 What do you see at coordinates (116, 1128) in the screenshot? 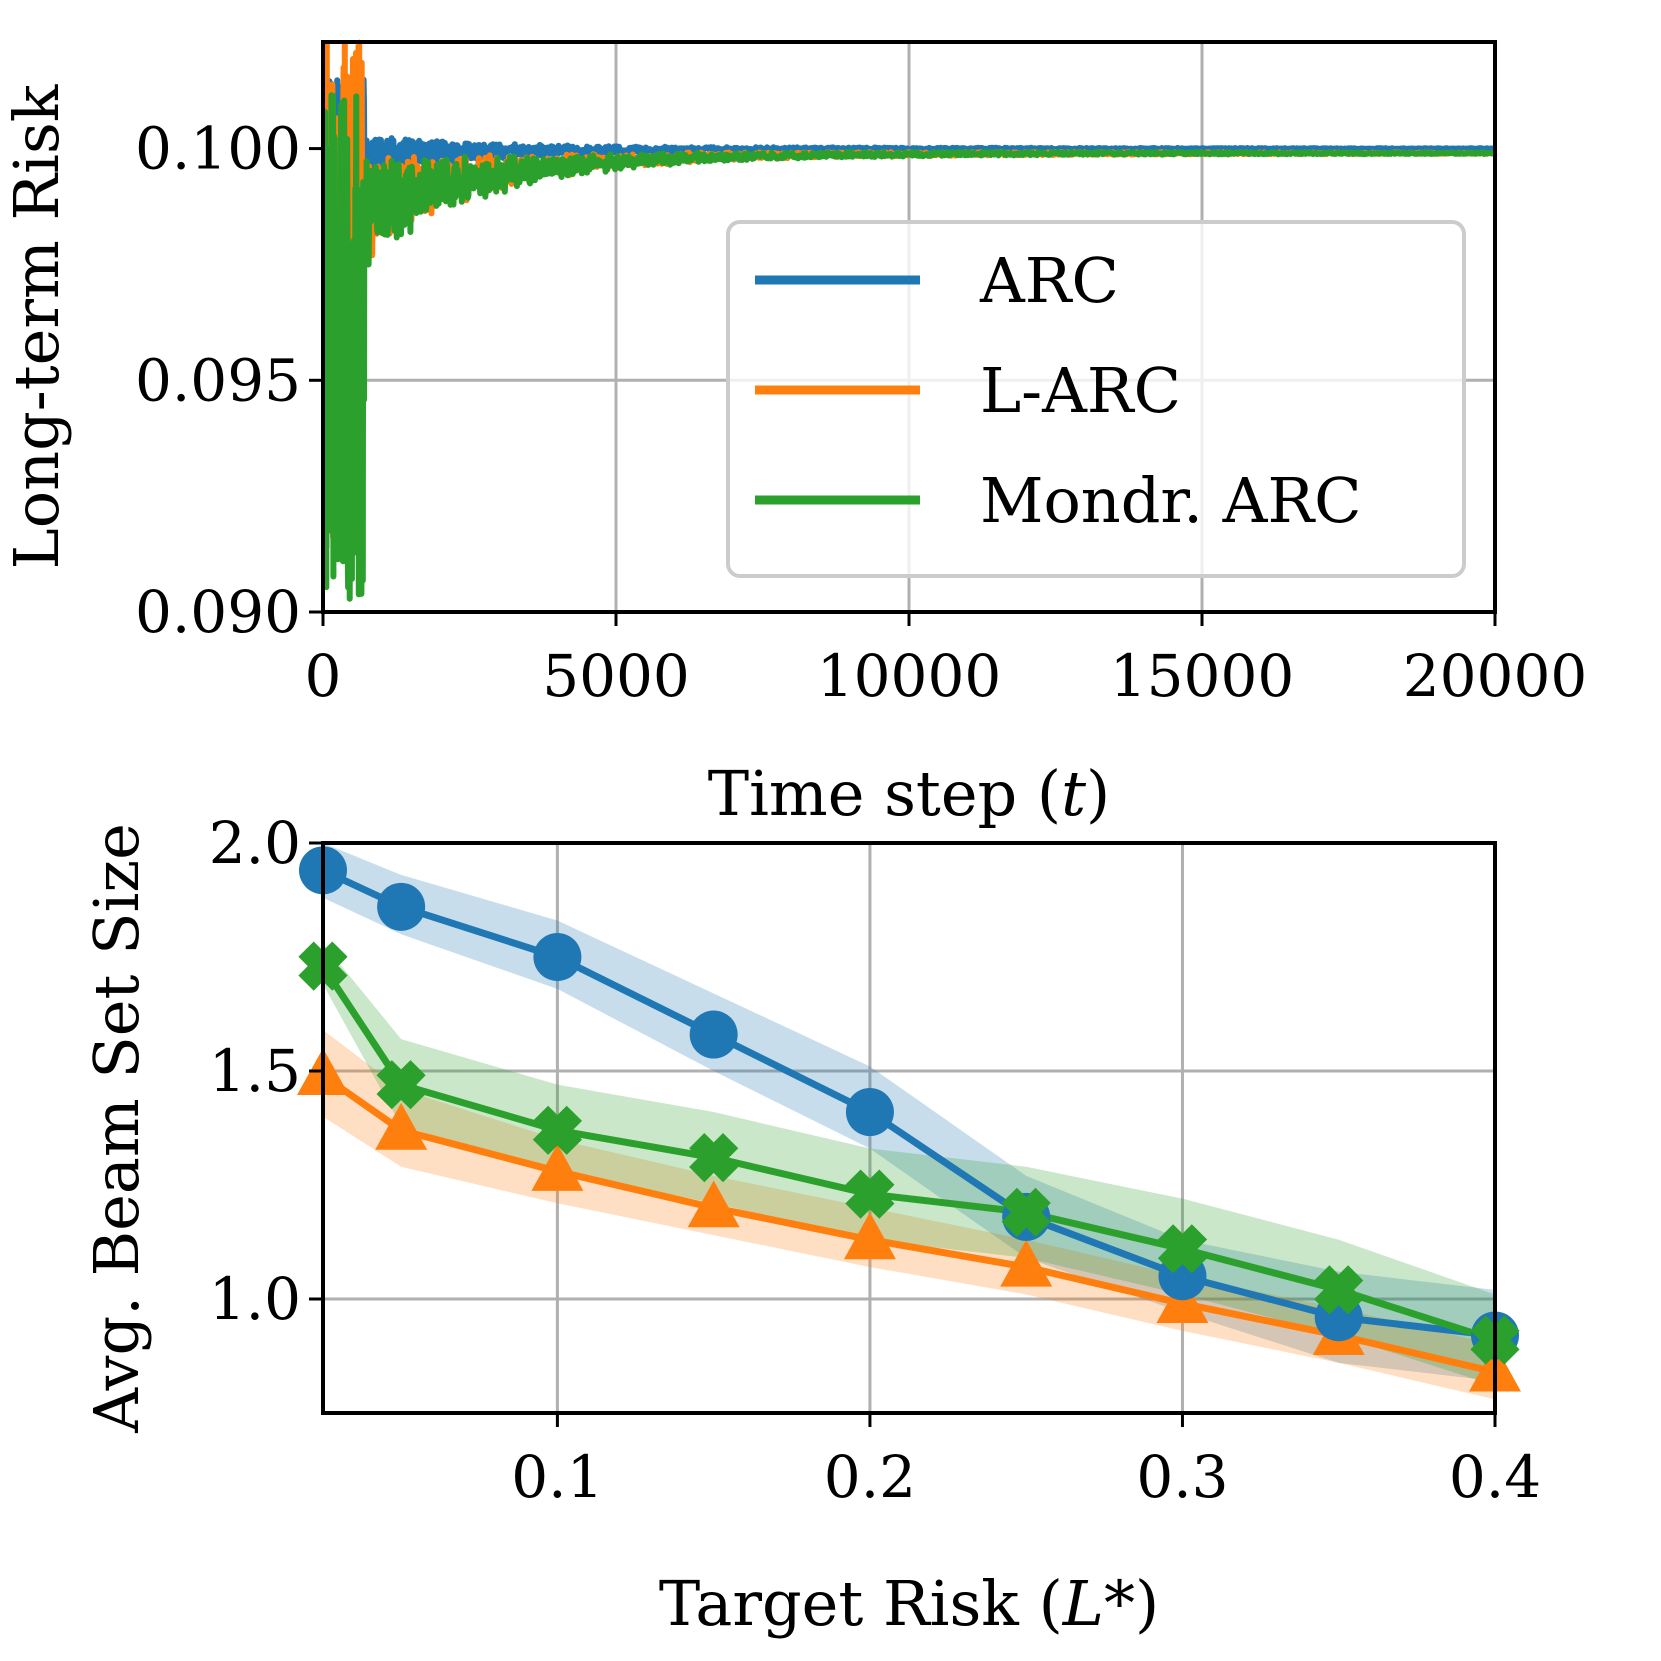
I see `beam-set-size-y-axis-label: Avg. Beam Set Size` at bounding box center [116, 1128].